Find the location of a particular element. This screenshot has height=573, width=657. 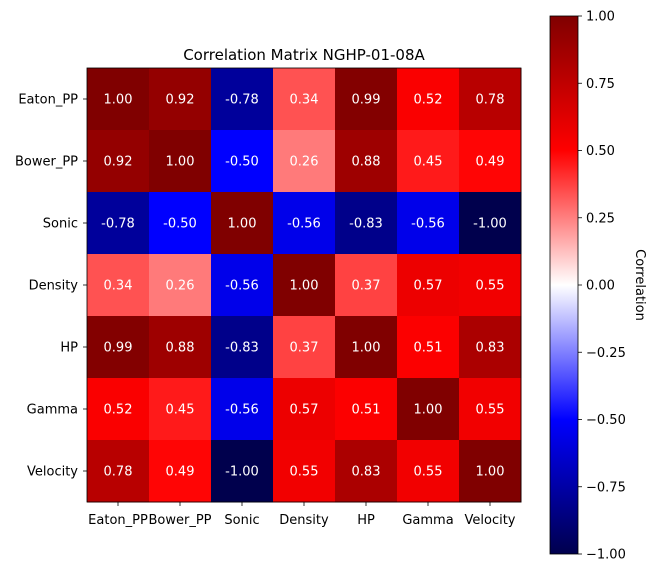

cell-value-label: 0.37 is located at coordinates (366, 286).